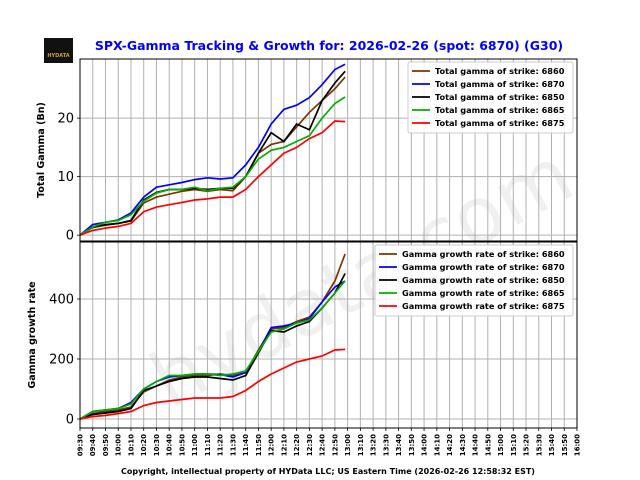 Image resolution: width=640 pixels, height=480 pixels. What do you see at coordinates (500, 110) in the screenshot?
I see `legend-label: Total gamma of strike: 6865` at bounding box center [500, 110].